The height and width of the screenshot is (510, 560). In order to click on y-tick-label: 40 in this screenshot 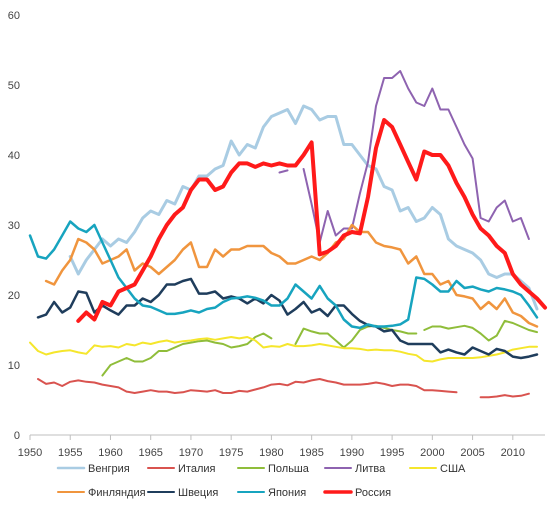, I will do `click(14, 156)`.